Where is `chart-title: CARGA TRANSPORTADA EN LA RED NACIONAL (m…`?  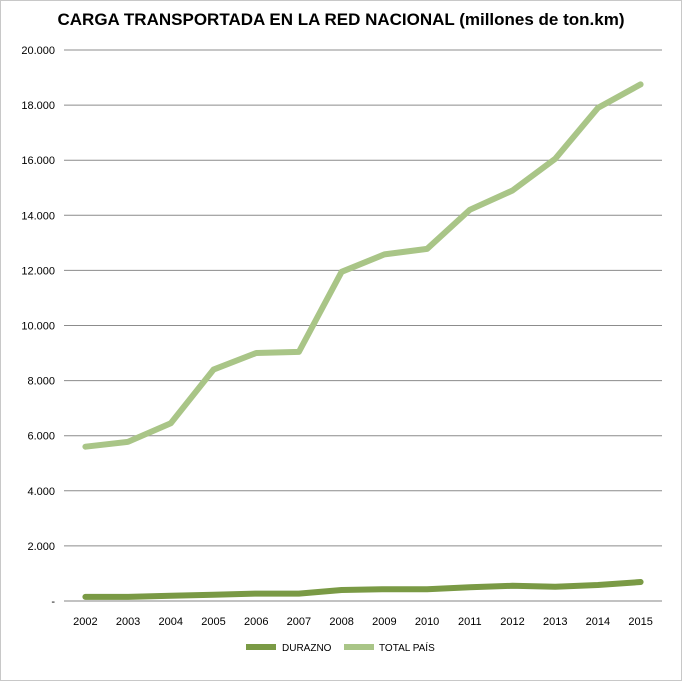
chart-title: CARGA TRANSPORTADA EN LA RED NACIONAL (m… is located at coordinates (341, 19).